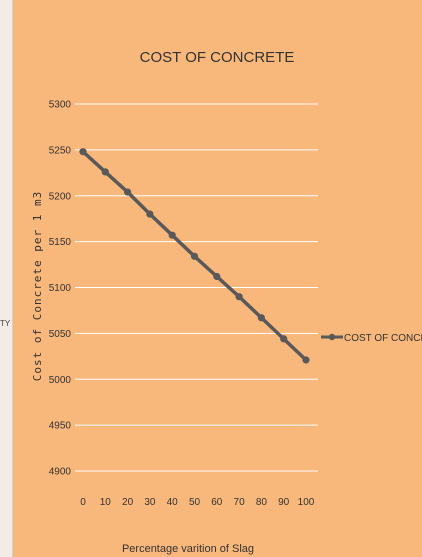 The image size is (422, 557). What do you see at coordinates (195, 502) in the screenshot?
I see `x-tick-label: 50` at bounding box center [195, 502].